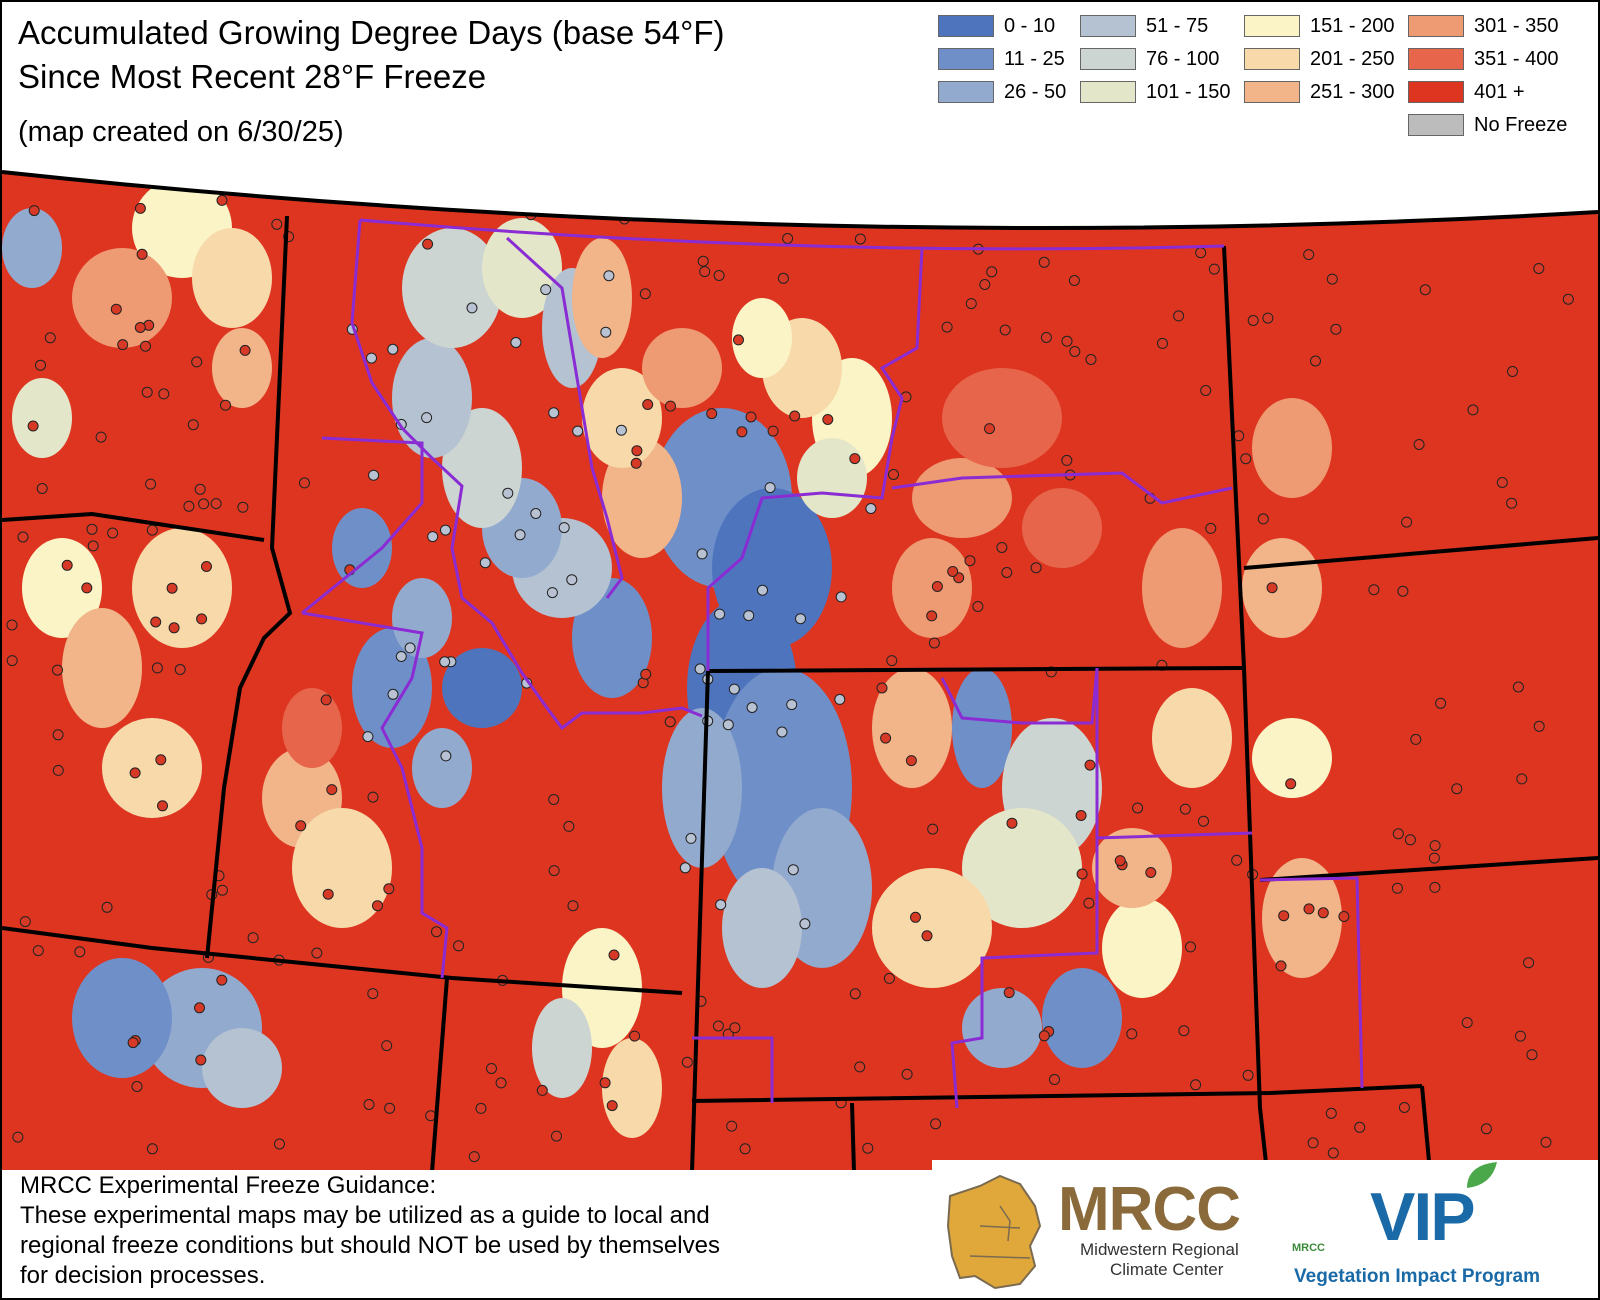 The width and height of the screenshot is (1600, 1300). What do you see at coordinates (1177, 25) in the screenshot?
I see `legend-label: 51 - 75` at bounding box center [1177, 25].